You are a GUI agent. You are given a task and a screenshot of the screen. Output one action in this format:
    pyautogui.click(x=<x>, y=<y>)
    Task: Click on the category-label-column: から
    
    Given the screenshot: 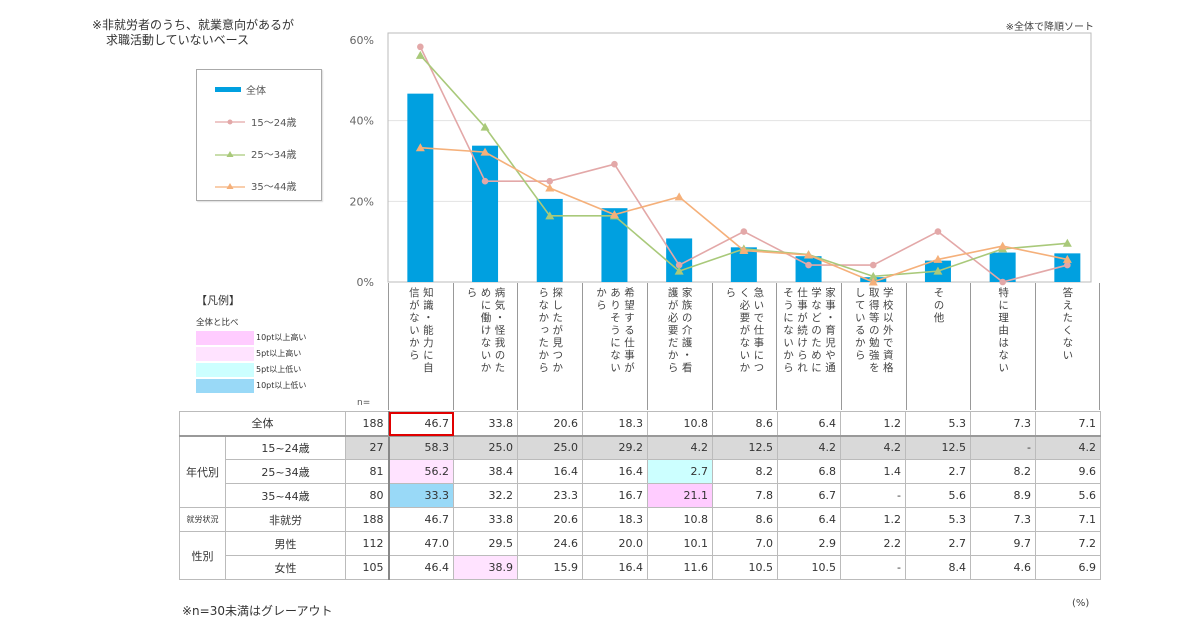 What is the action you would take?
    pyautogui.click(x=600, y=299)
    